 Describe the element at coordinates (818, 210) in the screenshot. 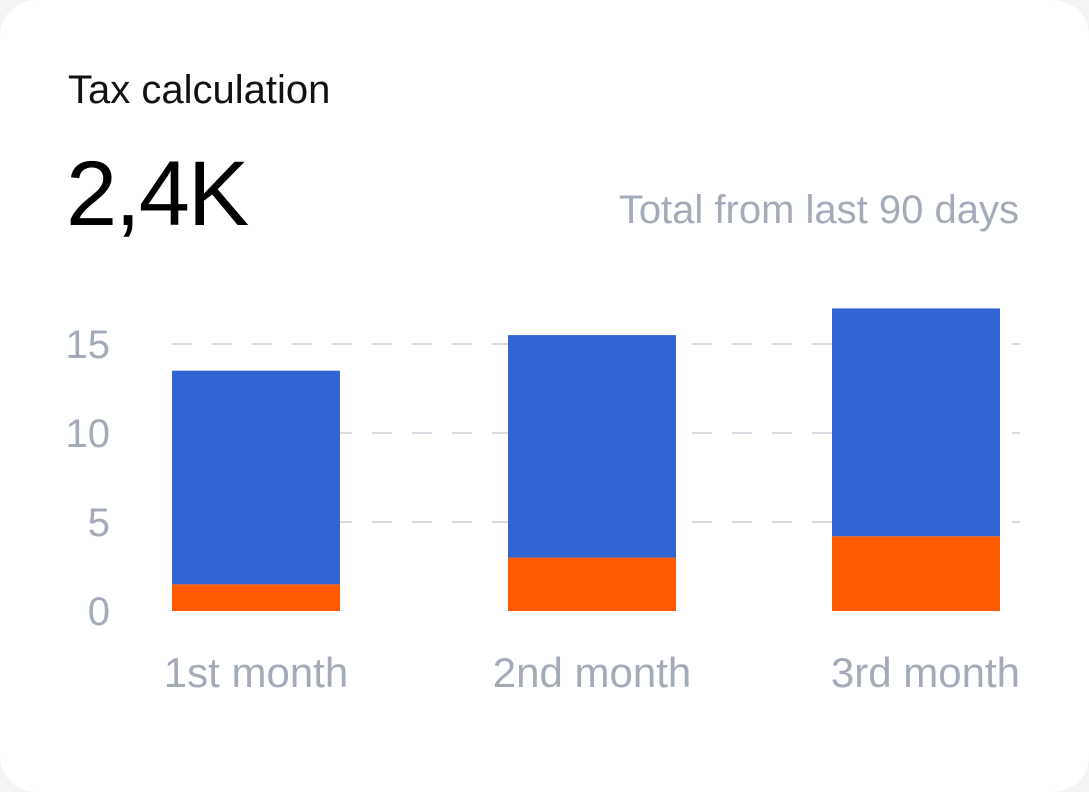

I see `kpi-caption: Total from last 90 days` at that location.